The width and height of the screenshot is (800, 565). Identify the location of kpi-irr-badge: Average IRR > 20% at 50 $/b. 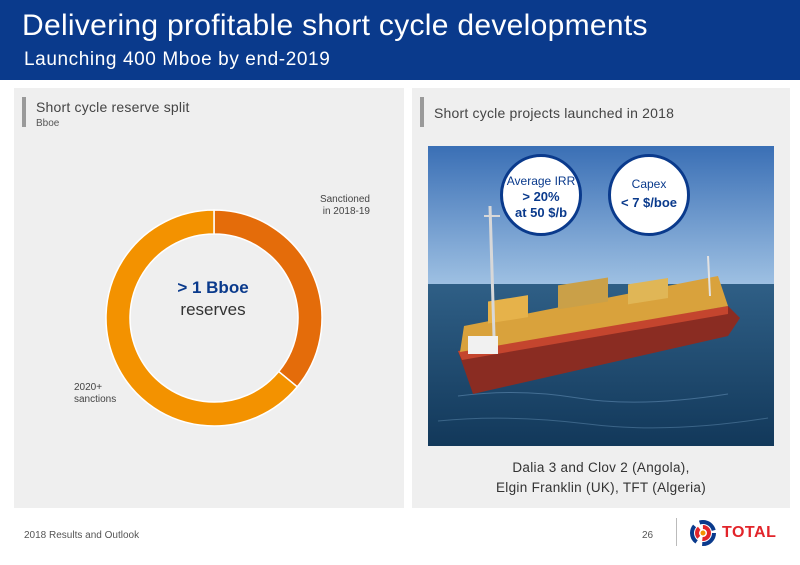
(541, 195).